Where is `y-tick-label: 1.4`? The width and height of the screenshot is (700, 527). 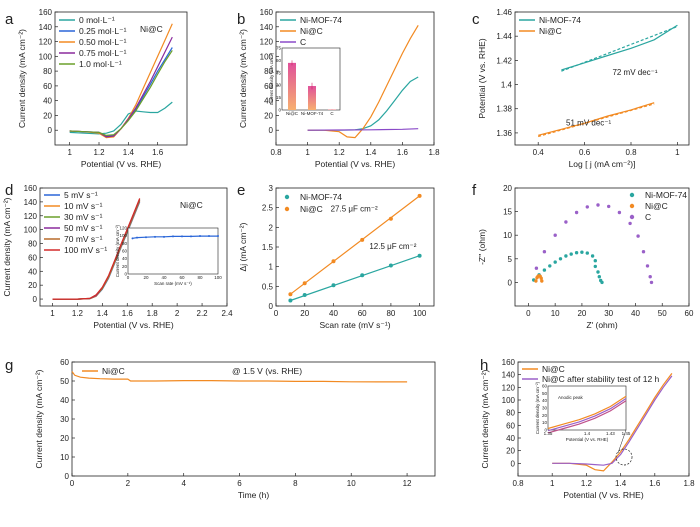 y-tick-label: 1.4 is located at coordinates (507, 85).